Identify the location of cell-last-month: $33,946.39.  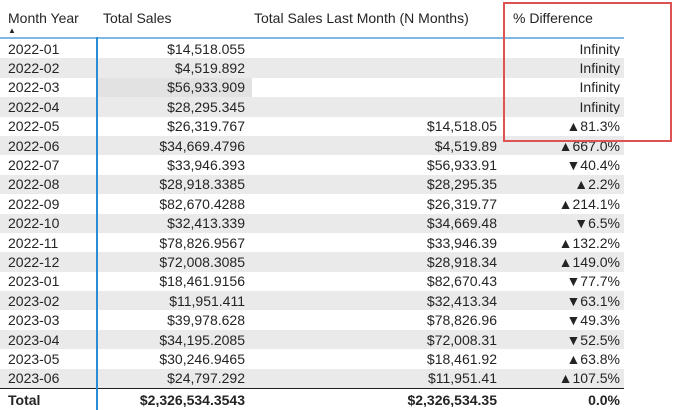
(461, 242).